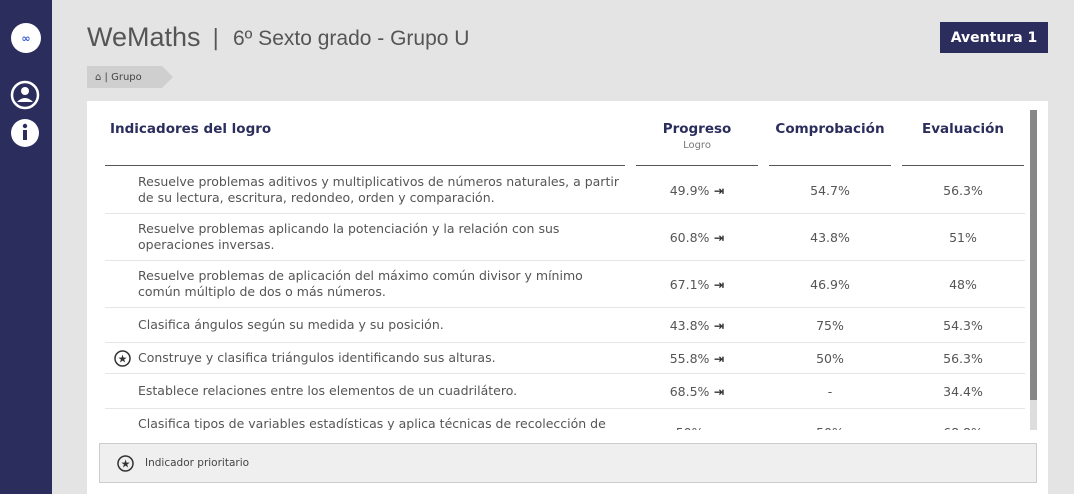 This screenshot has height=494, width=1074. I want to click on progress-cell: 49.9% ⇥, so click(697, 190).